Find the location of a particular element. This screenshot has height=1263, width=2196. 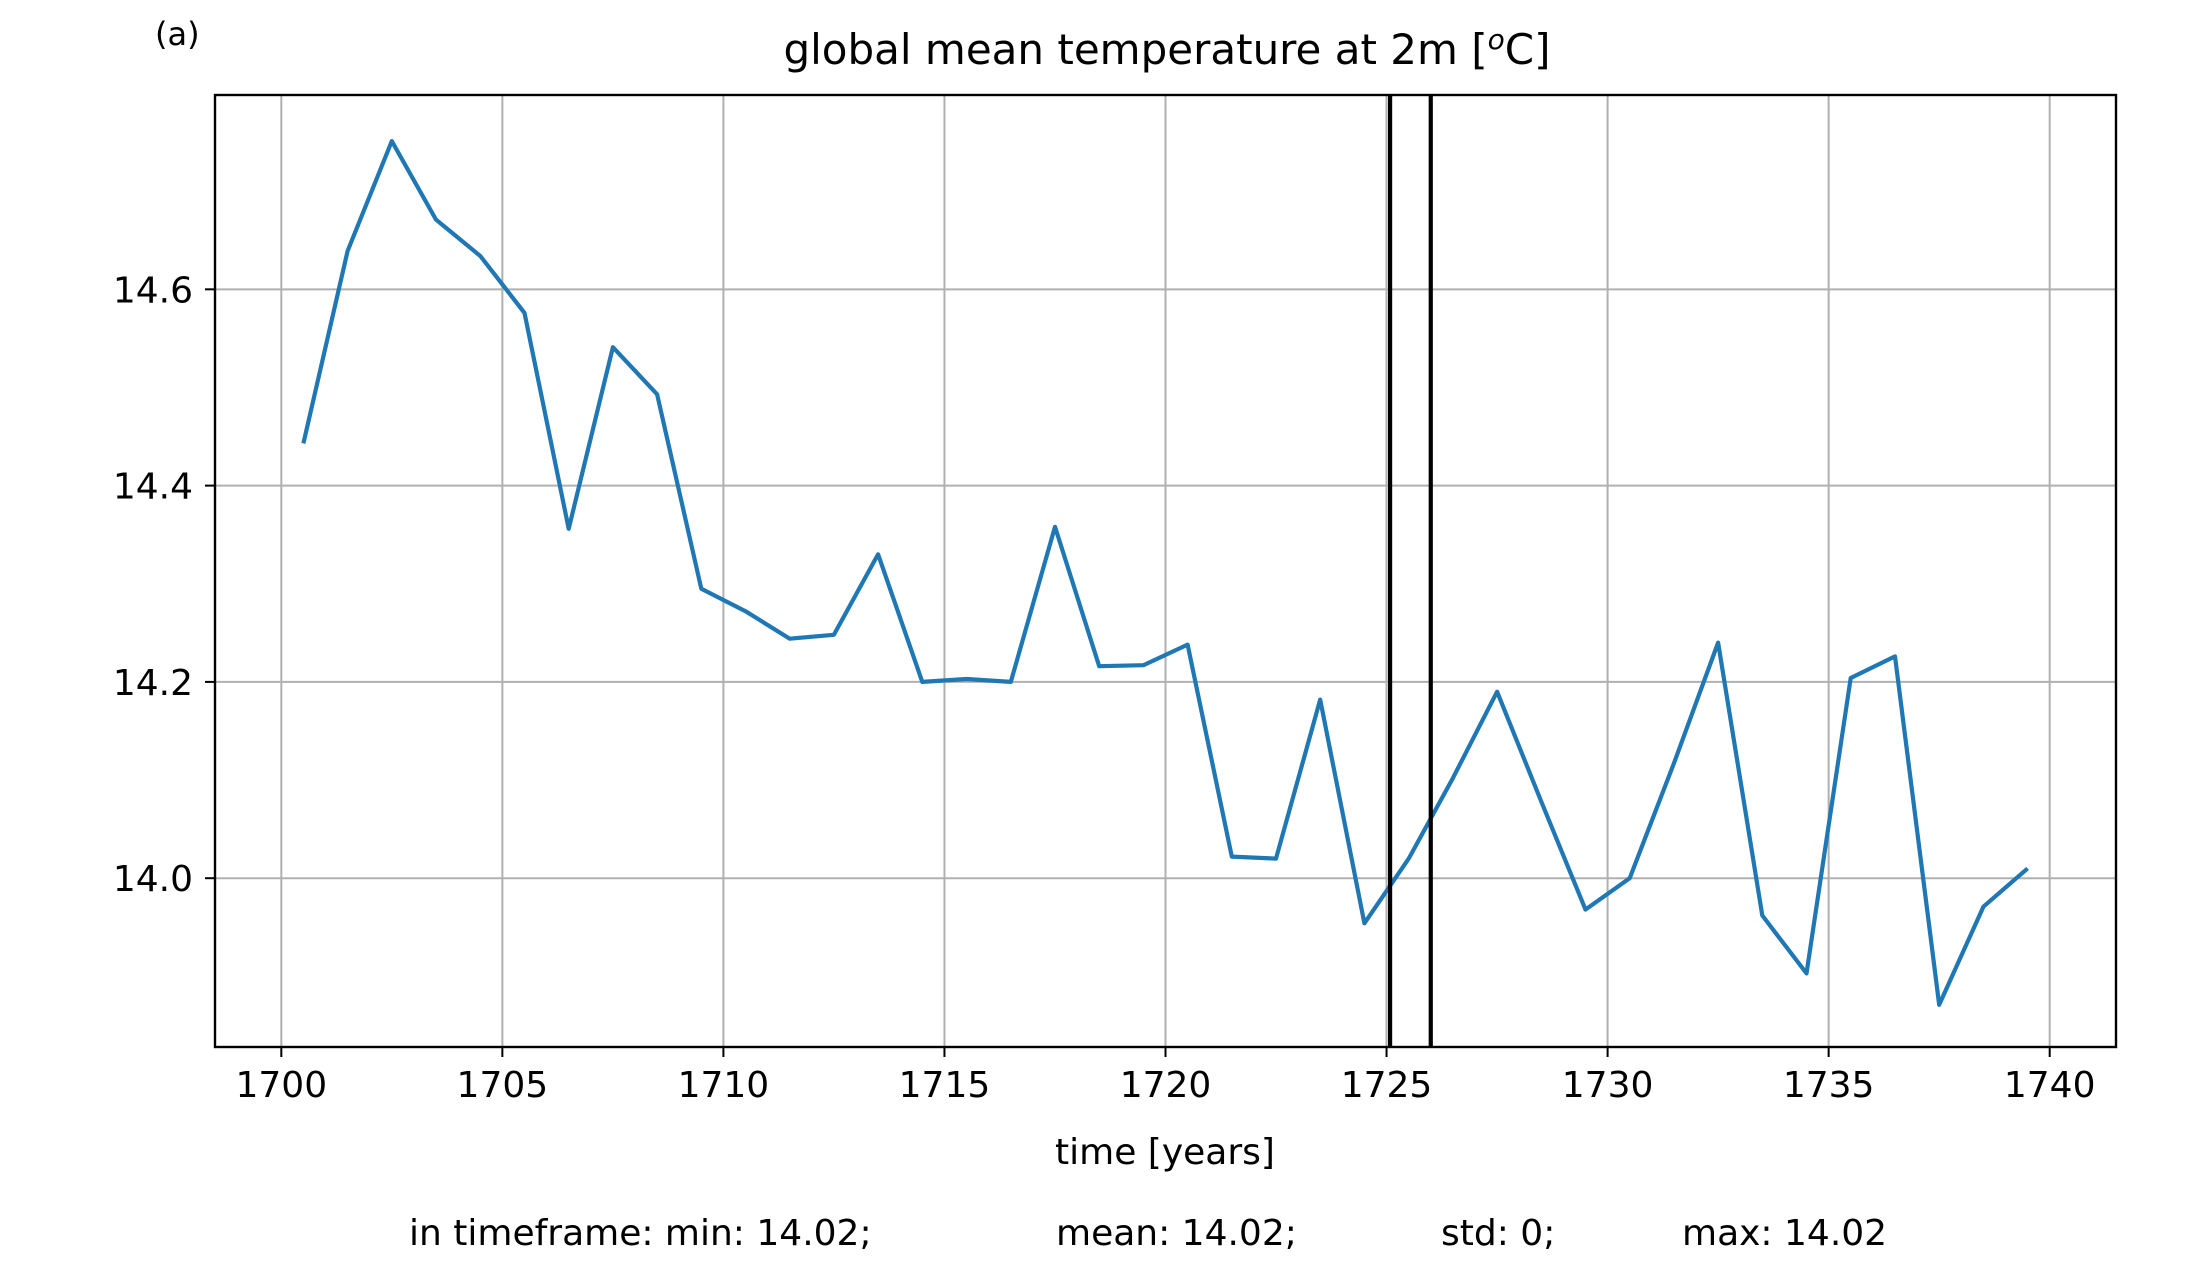

footer-std: std: 0; is located at coordinates (1498, 1233).